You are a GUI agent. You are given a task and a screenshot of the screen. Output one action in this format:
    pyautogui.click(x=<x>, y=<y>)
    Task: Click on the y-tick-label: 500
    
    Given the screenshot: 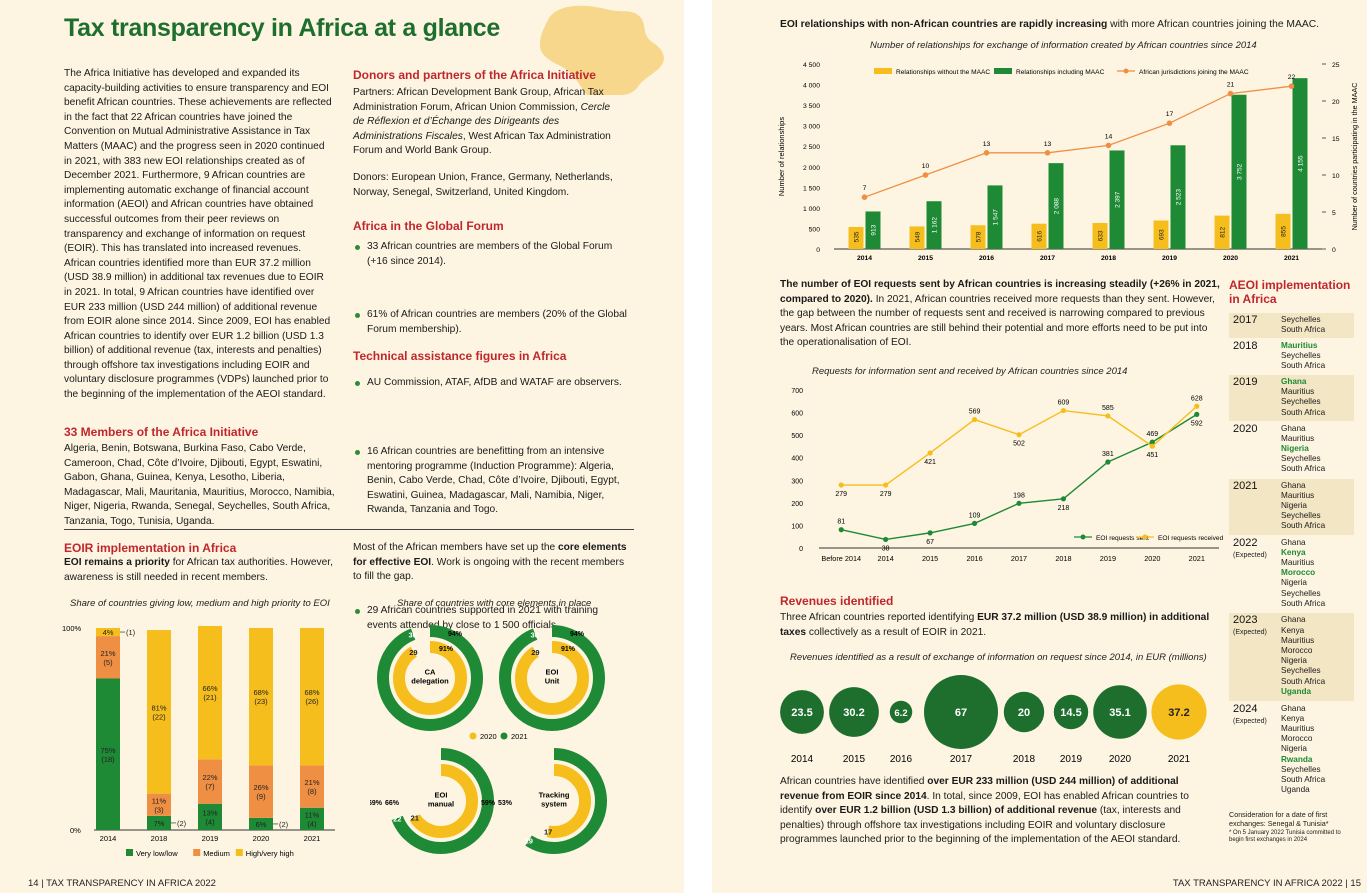 What is the action you would take?
    pyautogui.click(x=797, y=436)
    